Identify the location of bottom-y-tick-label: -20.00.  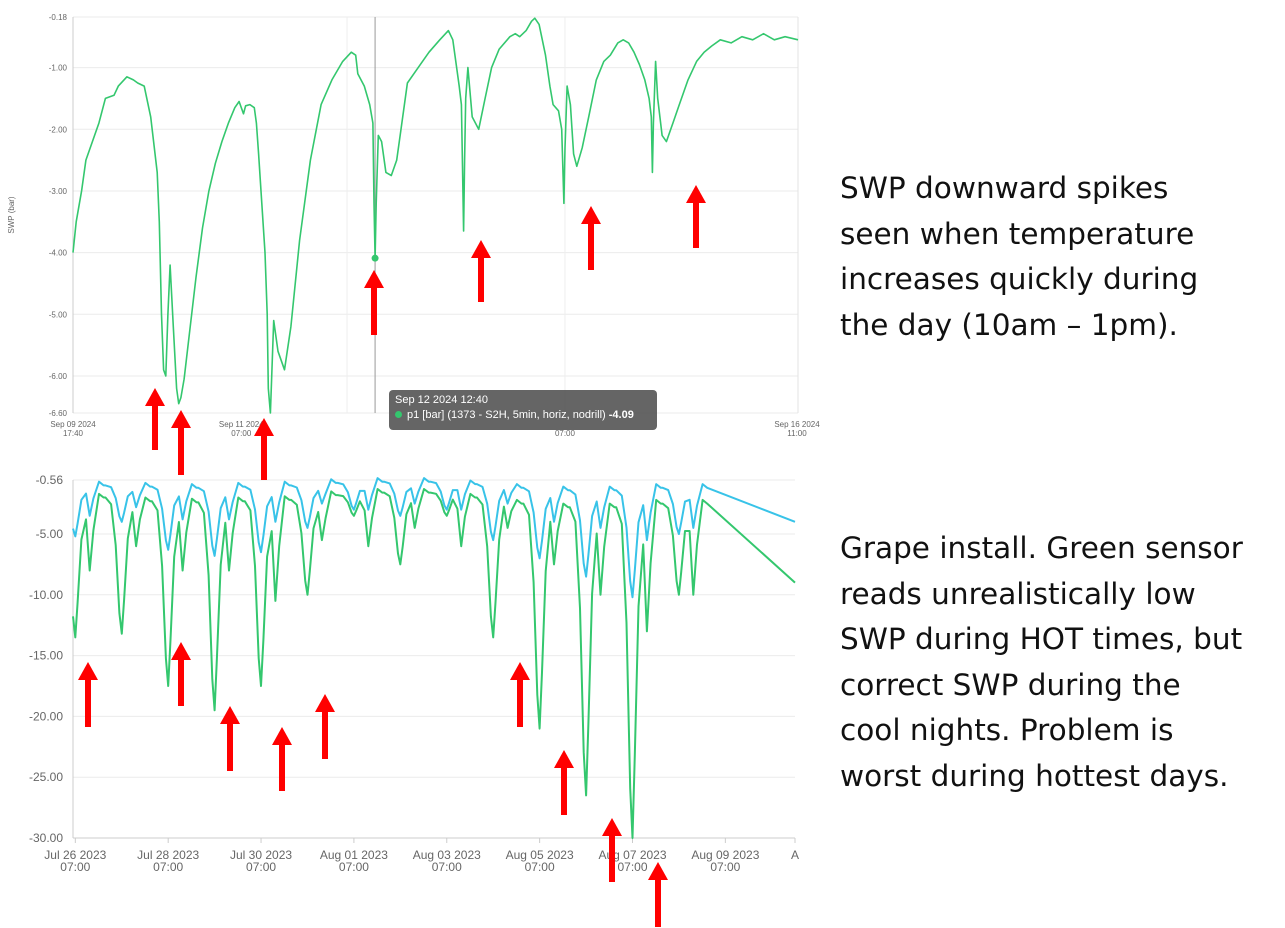
(46, 716).